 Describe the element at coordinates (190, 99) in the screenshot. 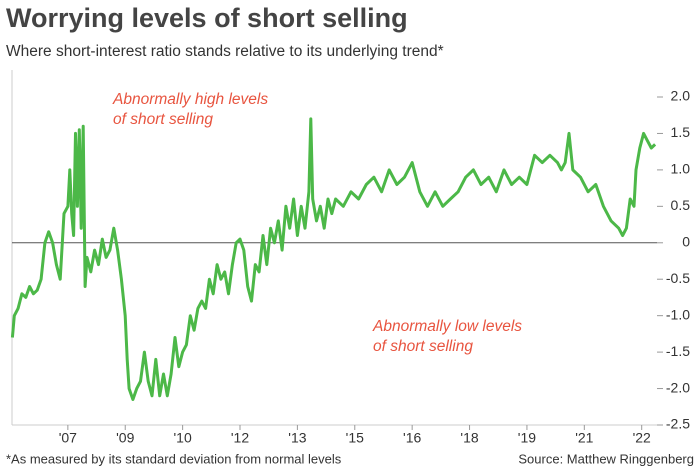

I see `annotation: Abnormally high levels` at that location.